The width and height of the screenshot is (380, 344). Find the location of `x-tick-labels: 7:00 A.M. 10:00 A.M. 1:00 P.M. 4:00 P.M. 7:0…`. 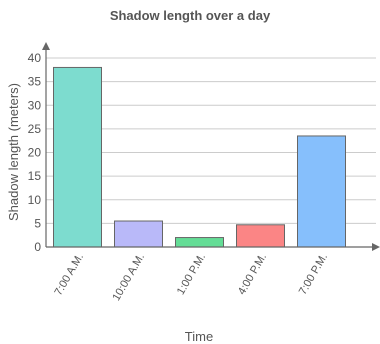

x-tick-labels: 7:00 A.M. 10:00 A.M. 1:00 P.M. 4:00 P.M. 7:0… is located at coordinates (191, 278).